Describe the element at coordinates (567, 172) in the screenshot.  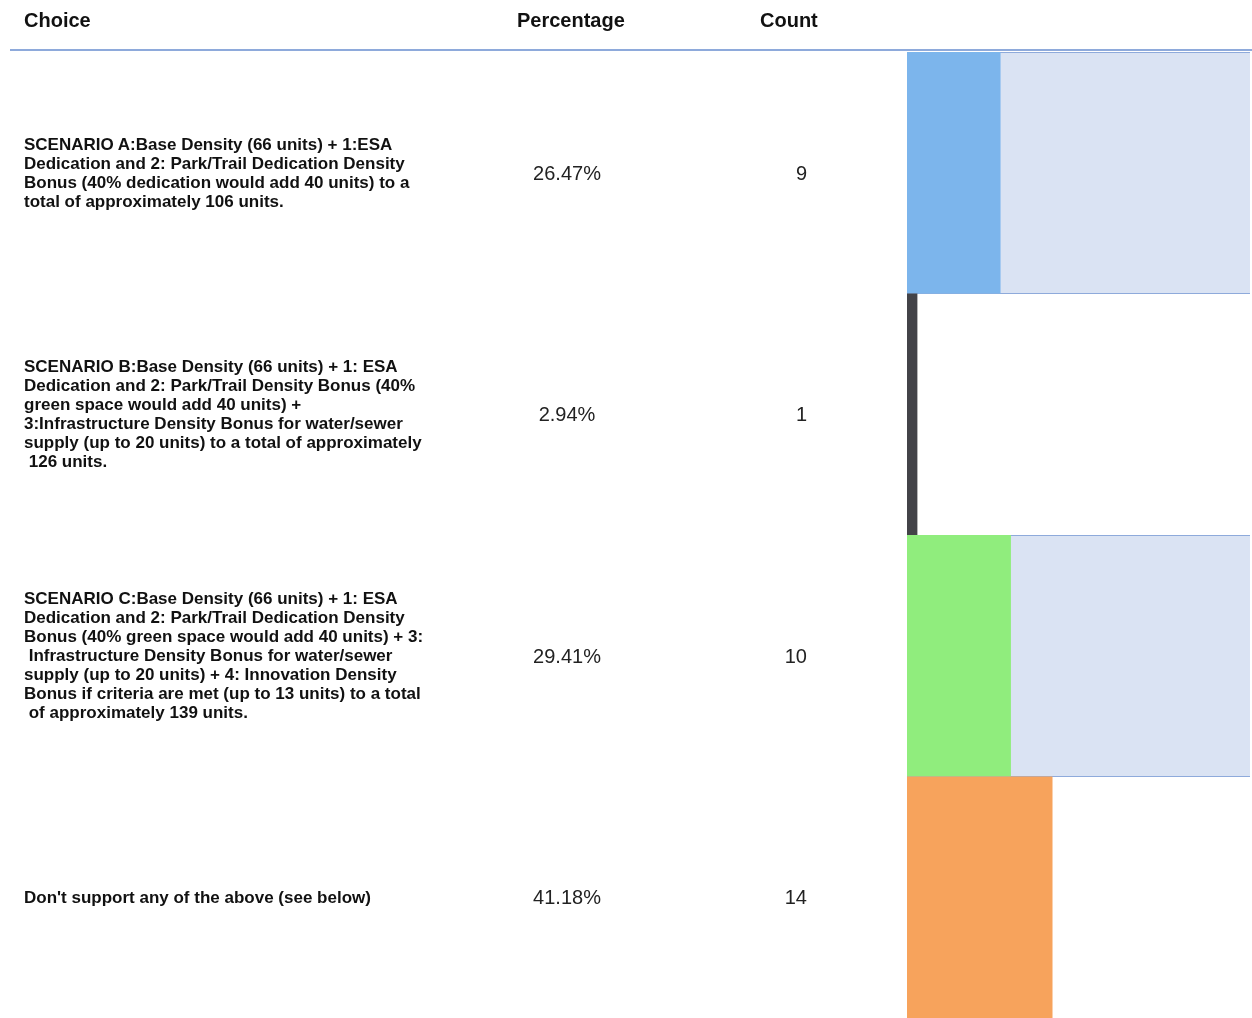
I see `text: 26.47%` at that location.